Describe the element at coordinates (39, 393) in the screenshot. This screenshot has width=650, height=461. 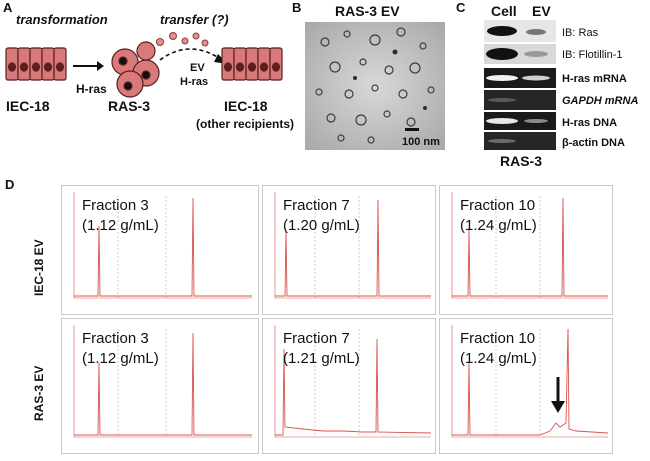
I see `row-label-ras3-ev: RAS-3 EV` at that location.